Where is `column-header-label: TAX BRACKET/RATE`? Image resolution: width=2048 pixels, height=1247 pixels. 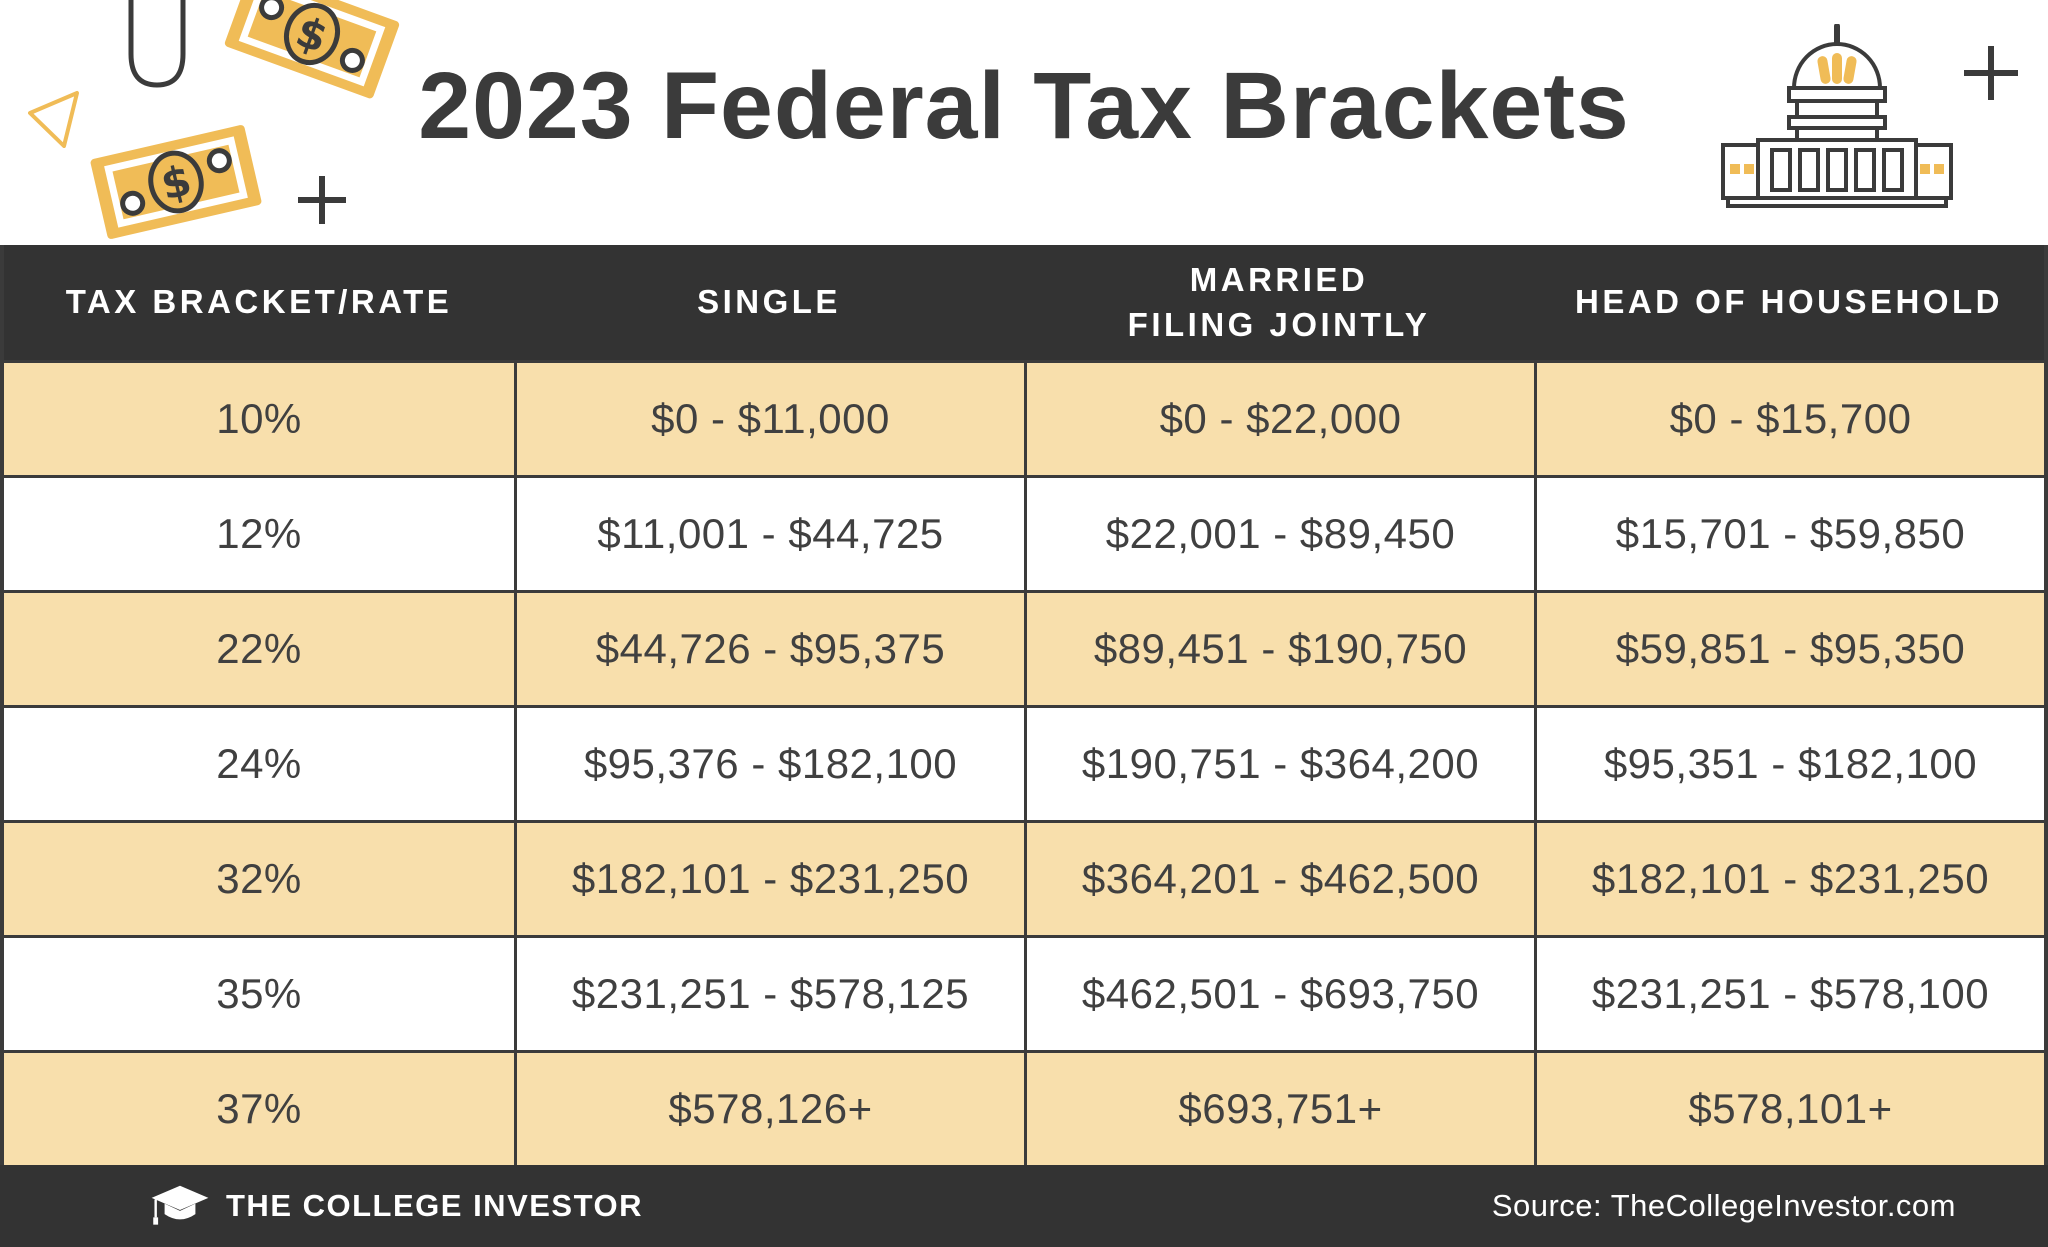 column-header-label: TAX BRACKET/RATE is located at coordinates (259, 302).